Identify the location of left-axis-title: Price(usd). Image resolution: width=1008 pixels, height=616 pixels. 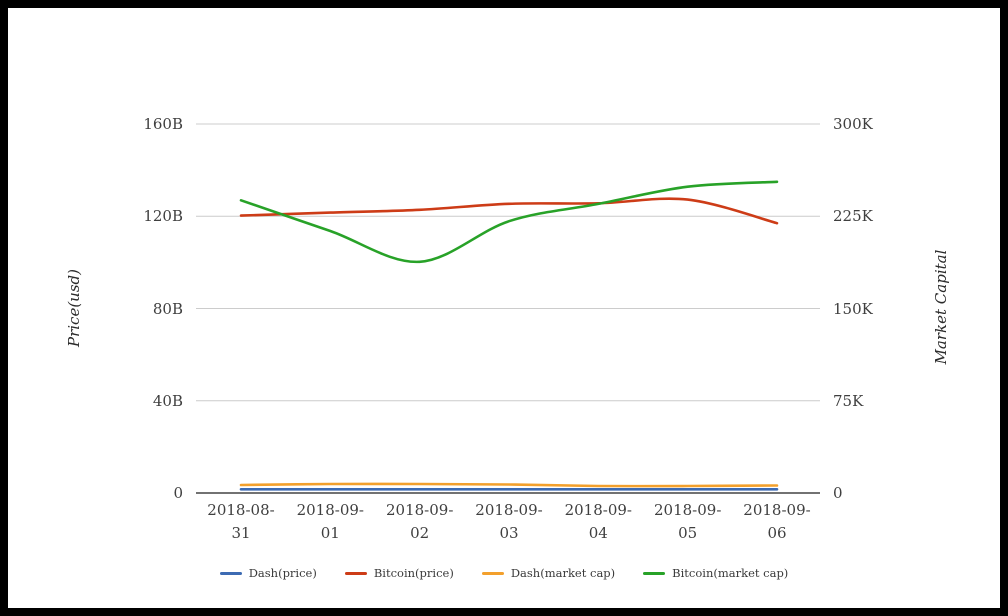
(74, 308).